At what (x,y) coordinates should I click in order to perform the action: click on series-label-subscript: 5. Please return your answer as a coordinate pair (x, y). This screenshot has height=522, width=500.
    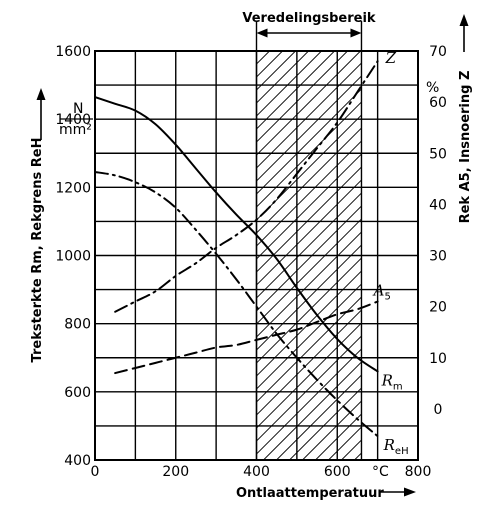
    Looking at the image, I should click on (387, 297).